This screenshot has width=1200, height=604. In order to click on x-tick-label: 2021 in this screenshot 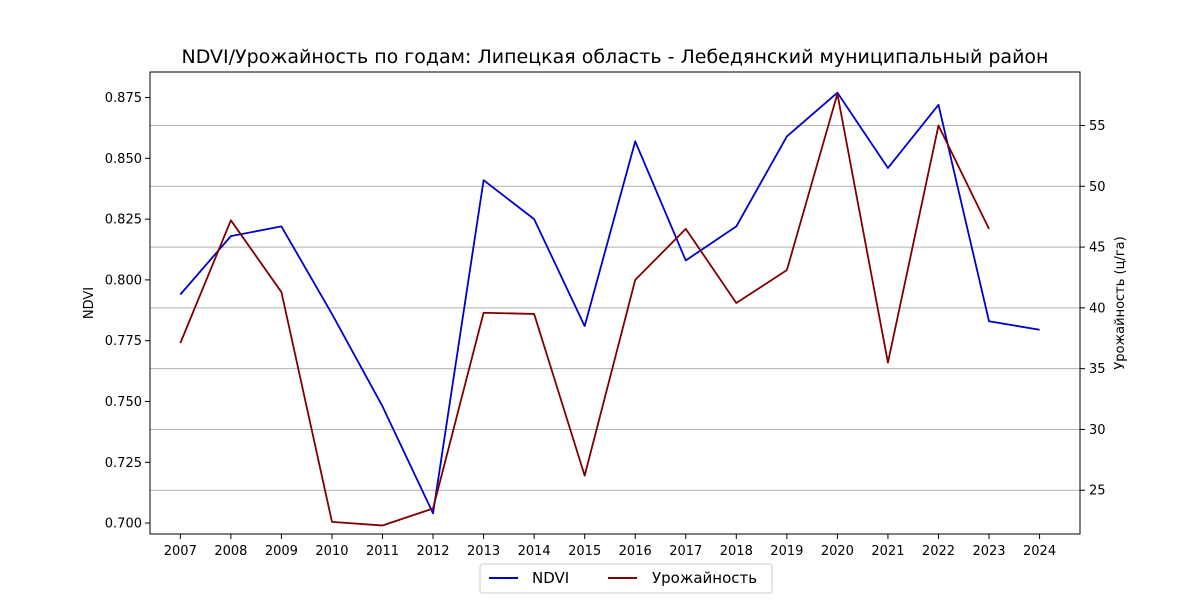, I will do `click(887, 551)`.